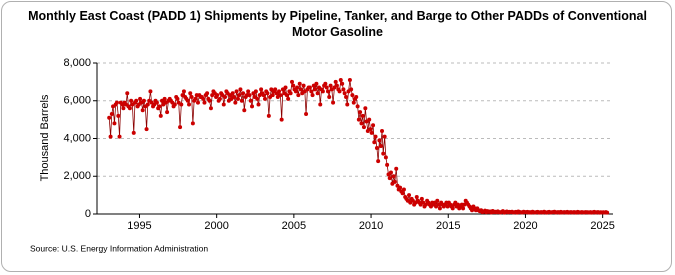 This screenshot has height=275, width=675. I want to click on y-axis-title: Thousand Barrels, so click(45, 137).